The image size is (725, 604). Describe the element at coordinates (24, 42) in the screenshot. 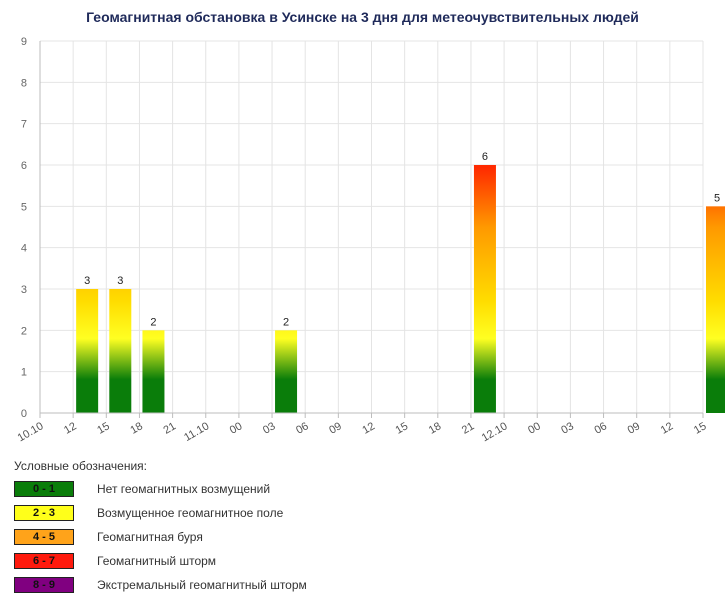

I see `y-tick-label: 9` at that location.